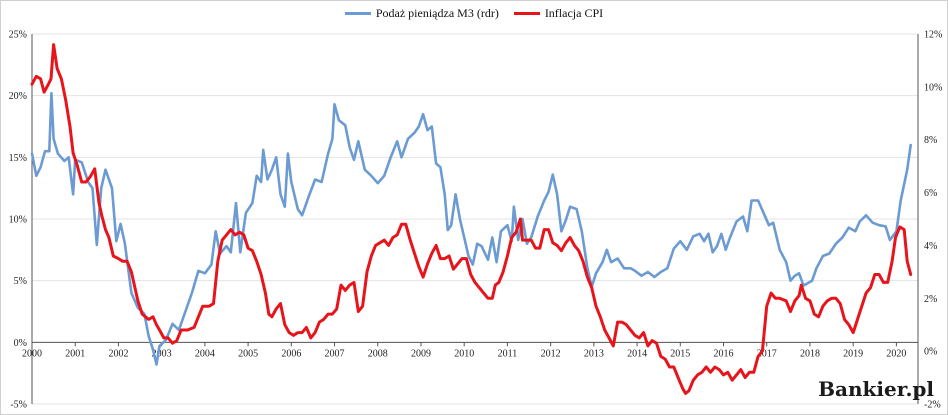 Image resolution: width=948 pixels, height=415 pixels. I want to click on legend-swatch-cpi, so click(526, 13).